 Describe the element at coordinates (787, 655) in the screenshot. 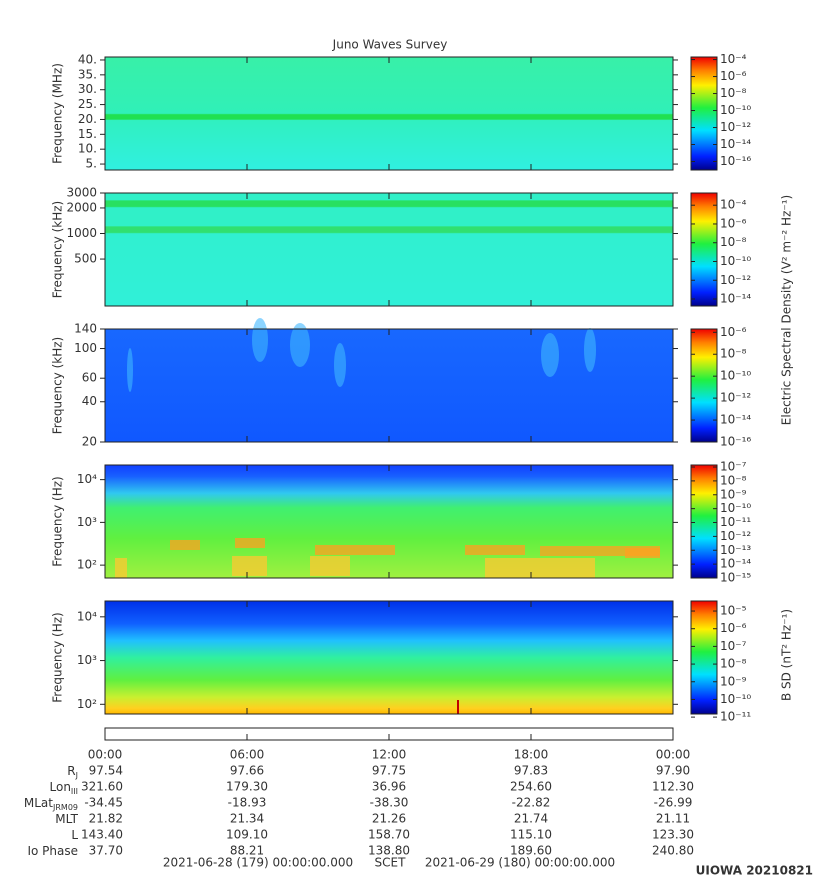

I see `colorbar-label: B SD (nT² Hz⁻¹)` at that location.